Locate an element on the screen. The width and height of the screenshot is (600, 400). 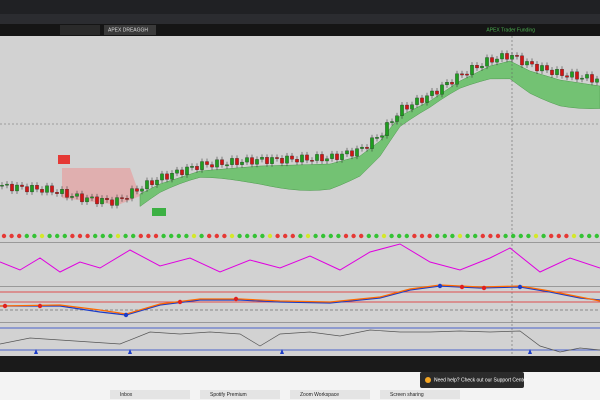
tab-strip is located at coordinates (300, 7).